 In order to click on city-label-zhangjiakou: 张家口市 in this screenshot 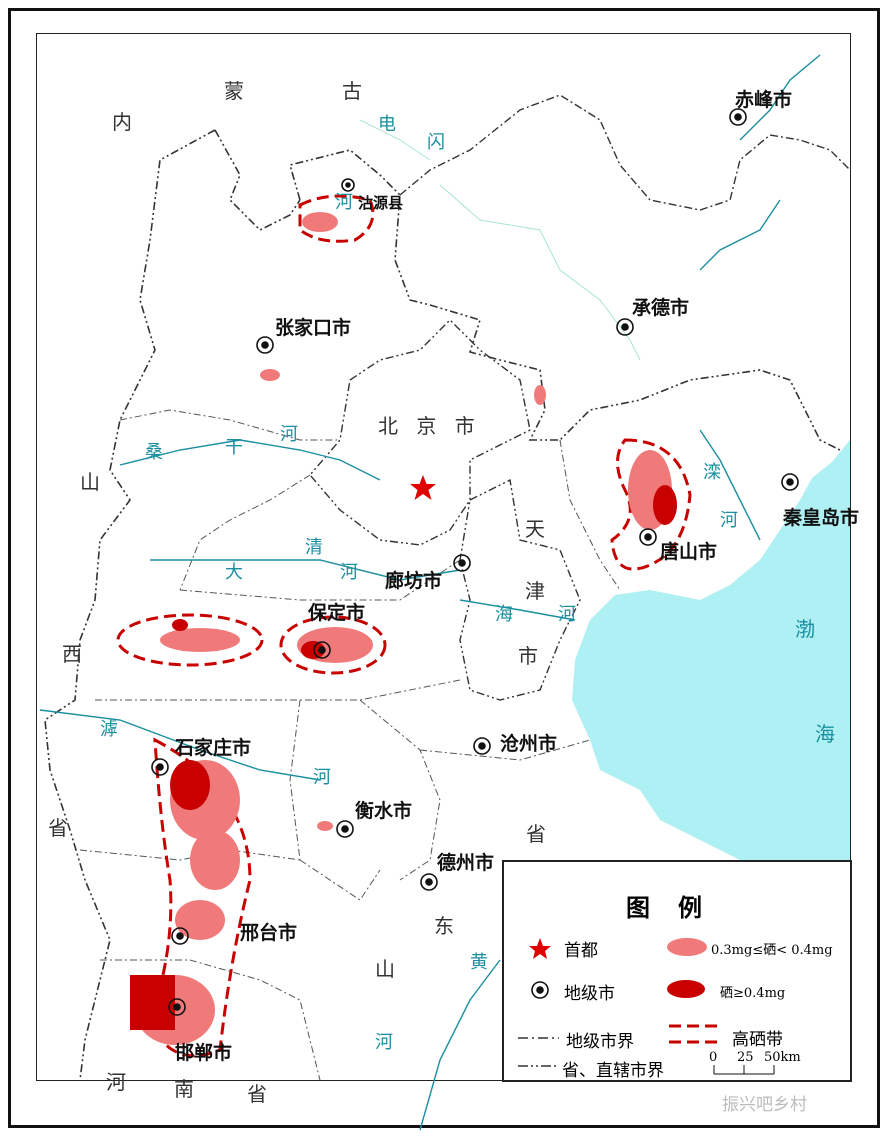, I will do `click(313, 328)`.